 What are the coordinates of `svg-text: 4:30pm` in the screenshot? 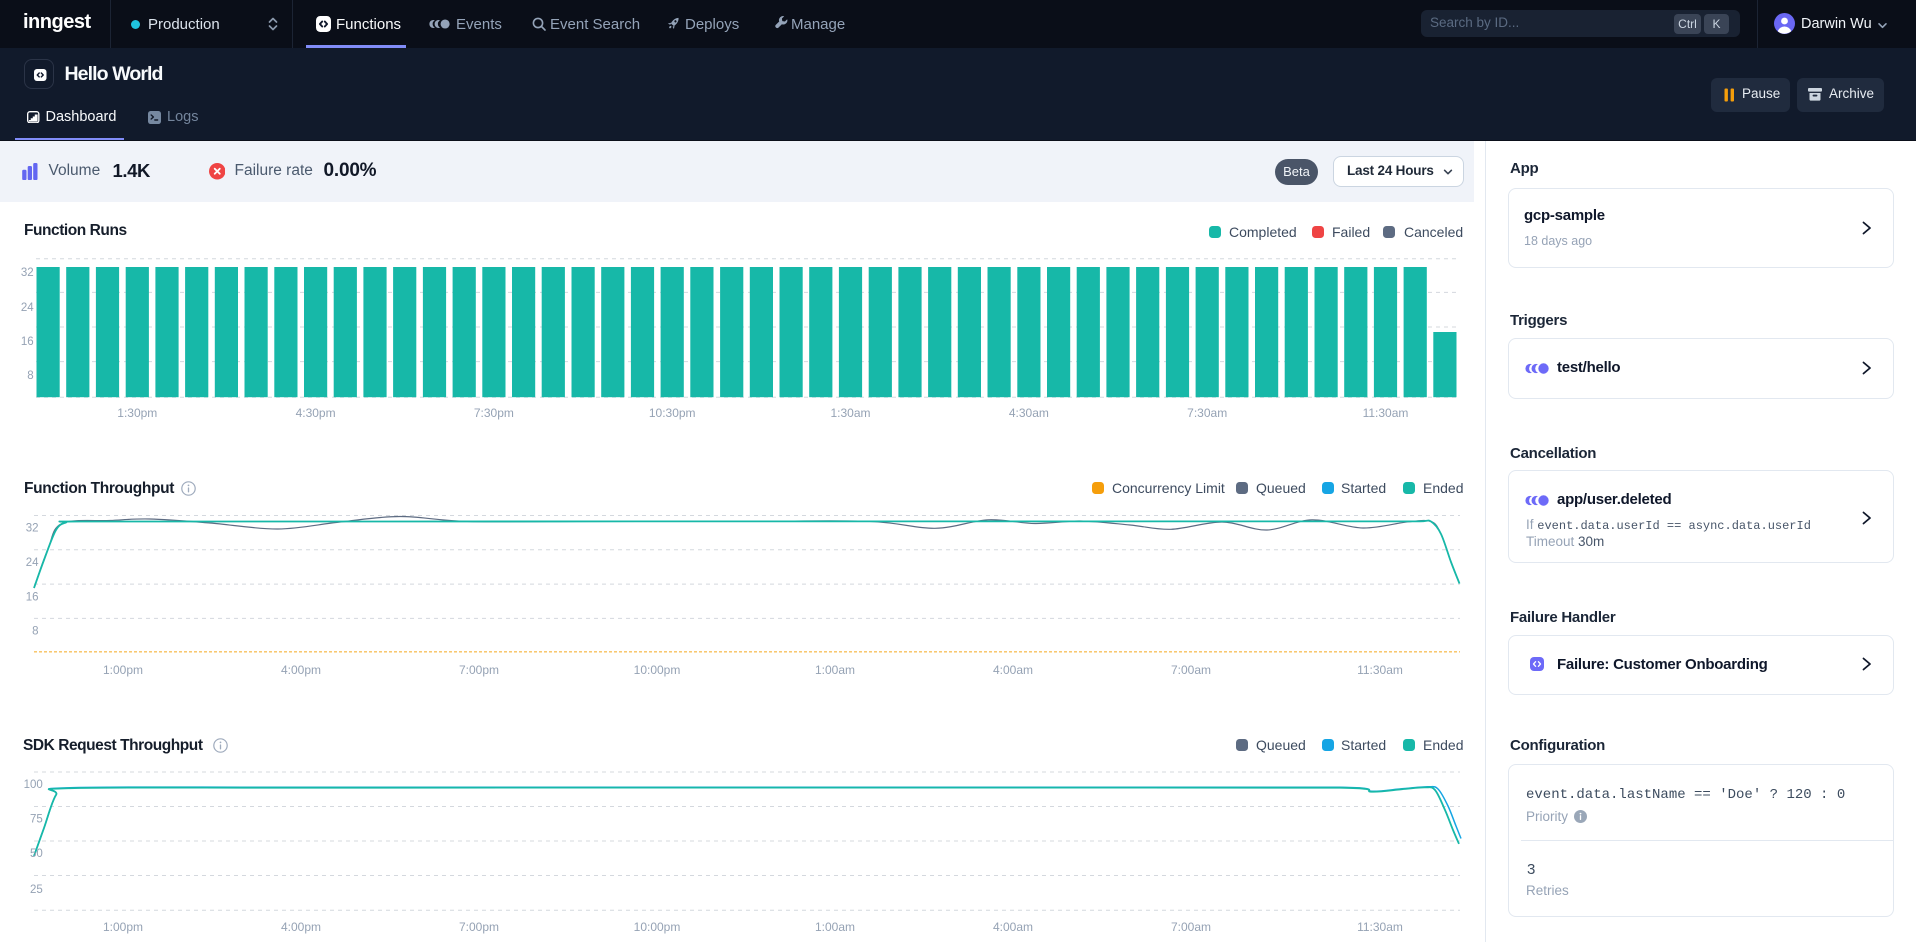 It's located at (316, 413).